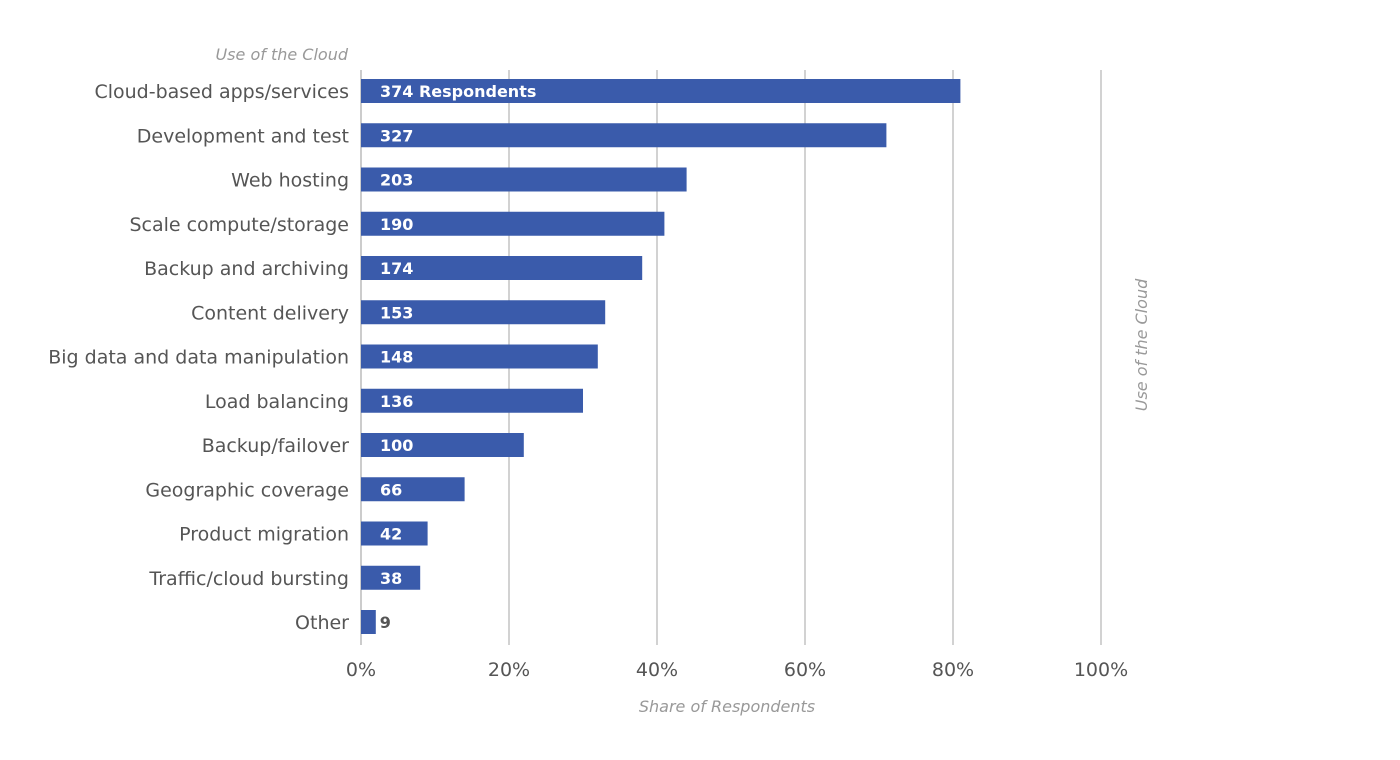  I want to click on data-label: 42, so click(391, 534).